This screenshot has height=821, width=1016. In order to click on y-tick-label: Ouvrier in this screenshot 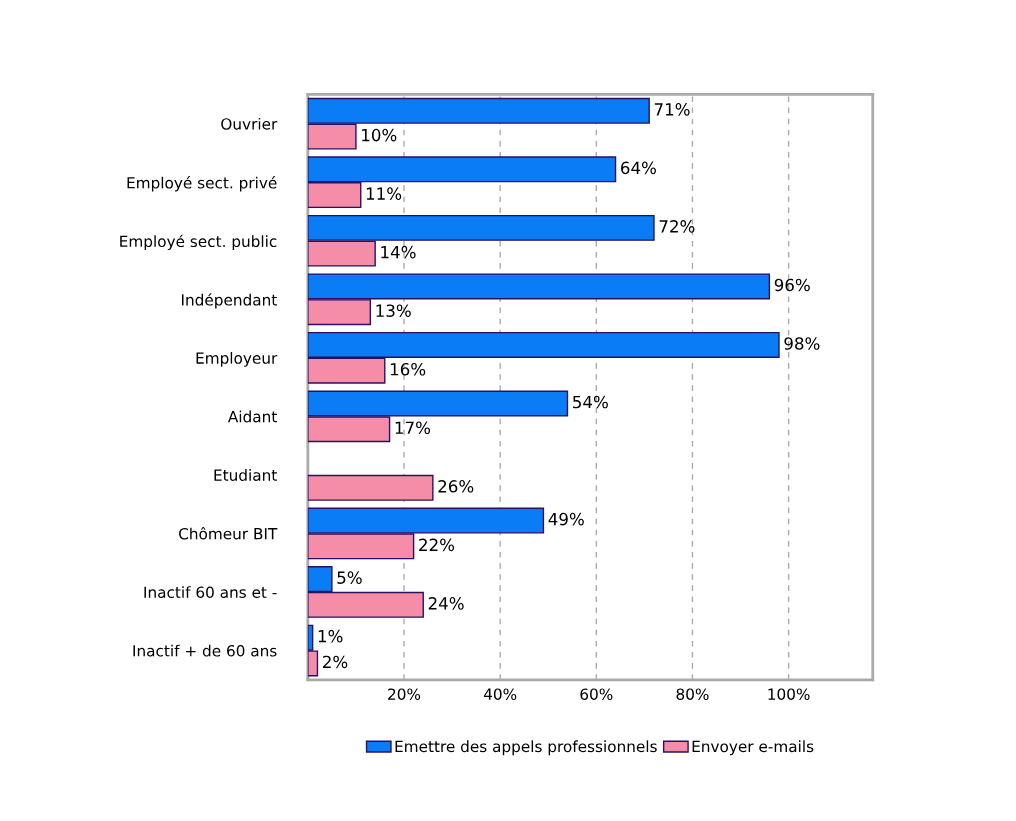, I will do `click(249, 123)`.